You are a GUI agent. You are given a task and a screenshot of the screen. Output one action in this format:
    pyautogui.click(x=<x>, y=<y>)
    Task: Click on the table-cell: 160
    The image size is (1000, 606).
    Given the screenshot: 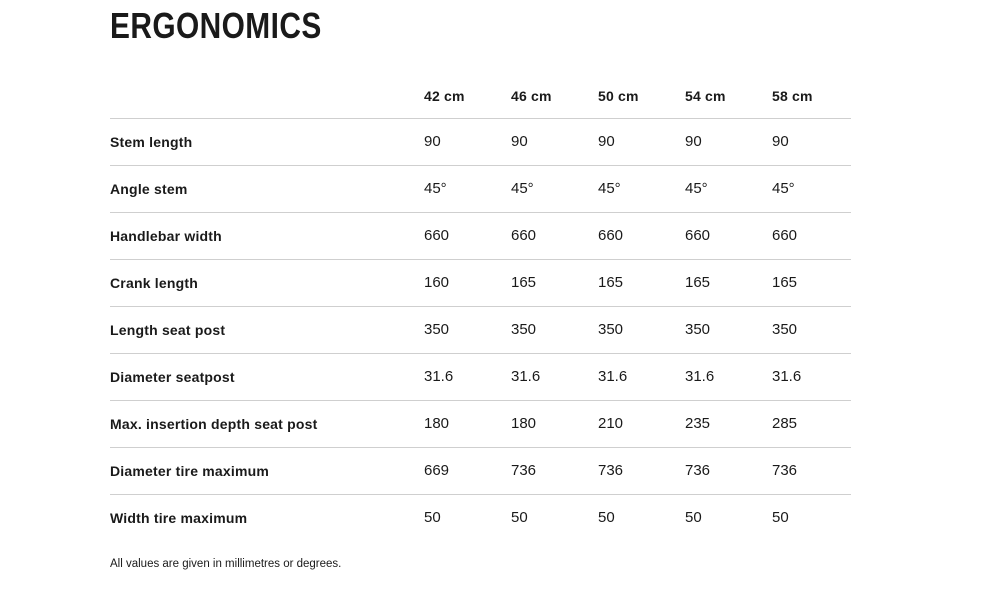 What is the action you would take?
    pyautogui.click(x=437, y=282)
    